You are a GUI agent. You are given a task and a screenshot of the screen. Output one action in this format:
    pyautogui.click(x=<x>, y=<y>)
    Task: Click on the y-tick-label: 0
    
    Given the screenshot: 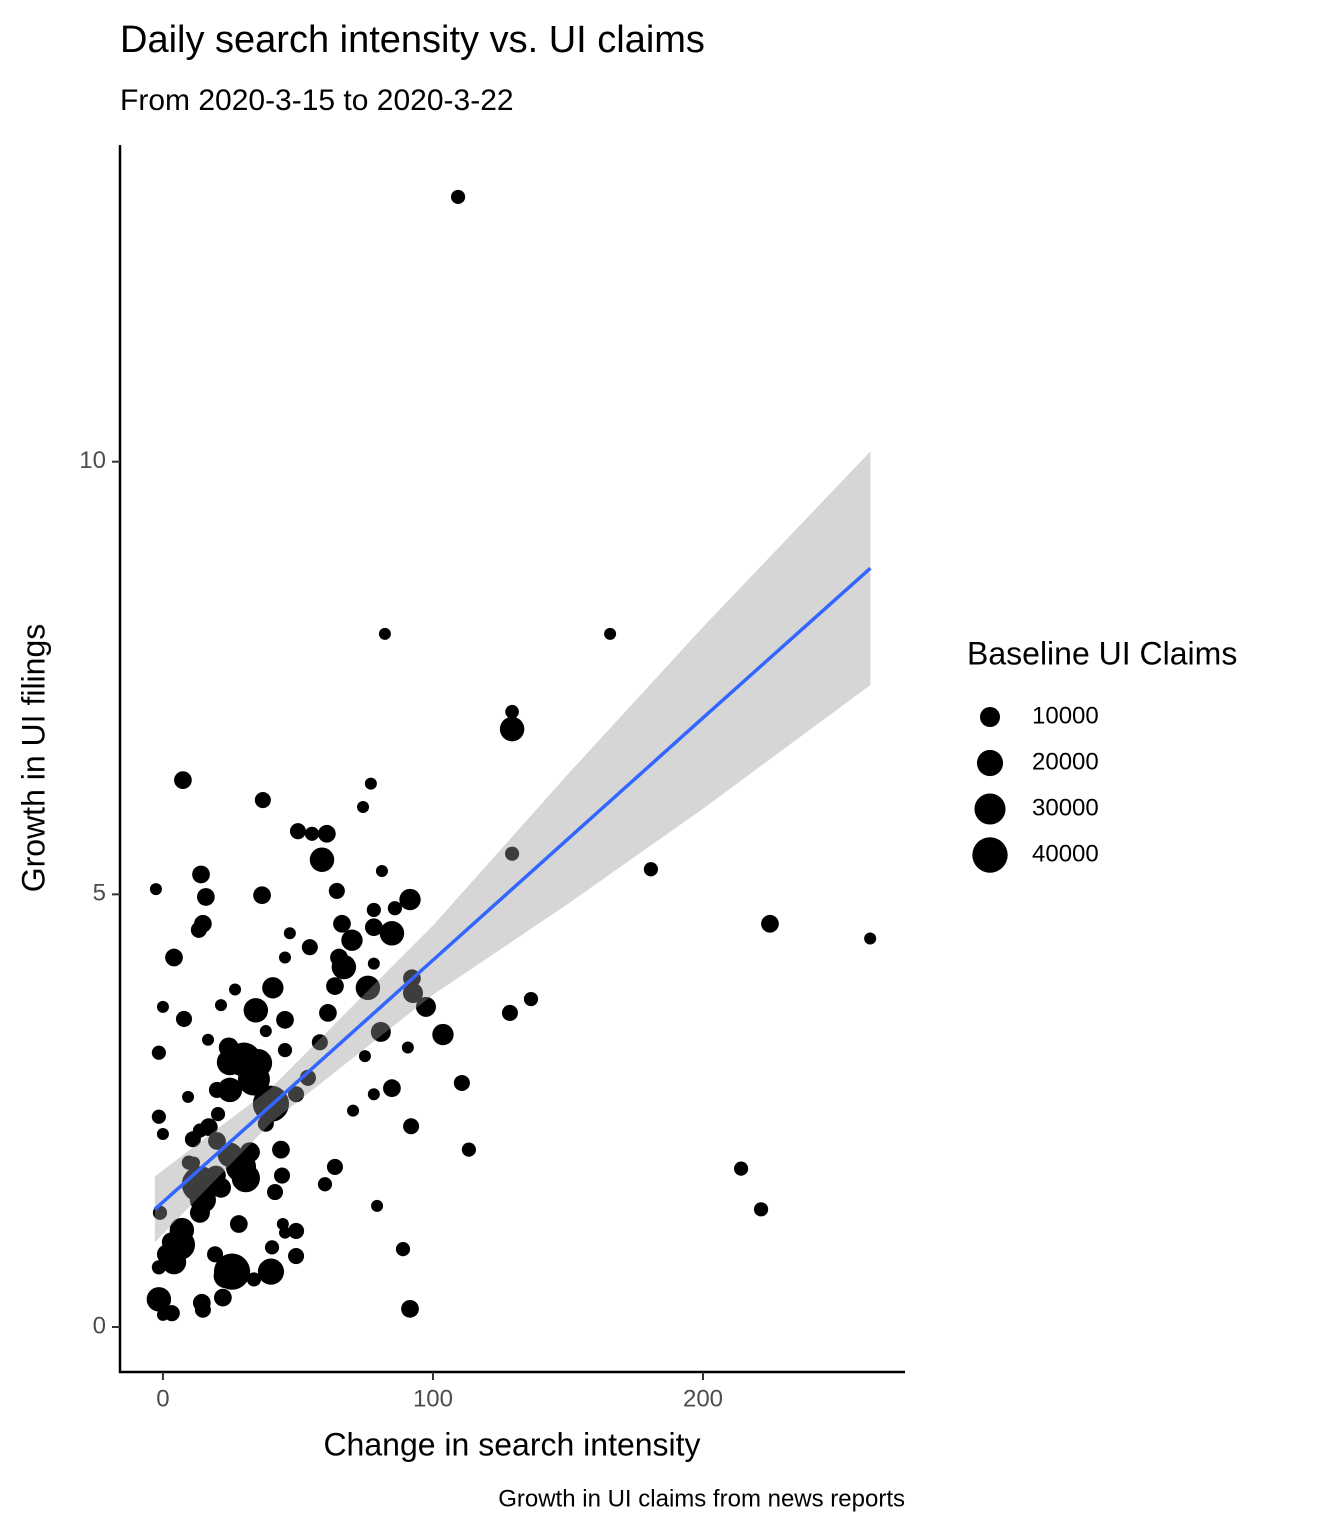 What is the action you would take?
    pyautogui.click(x=99, y=1325)
    